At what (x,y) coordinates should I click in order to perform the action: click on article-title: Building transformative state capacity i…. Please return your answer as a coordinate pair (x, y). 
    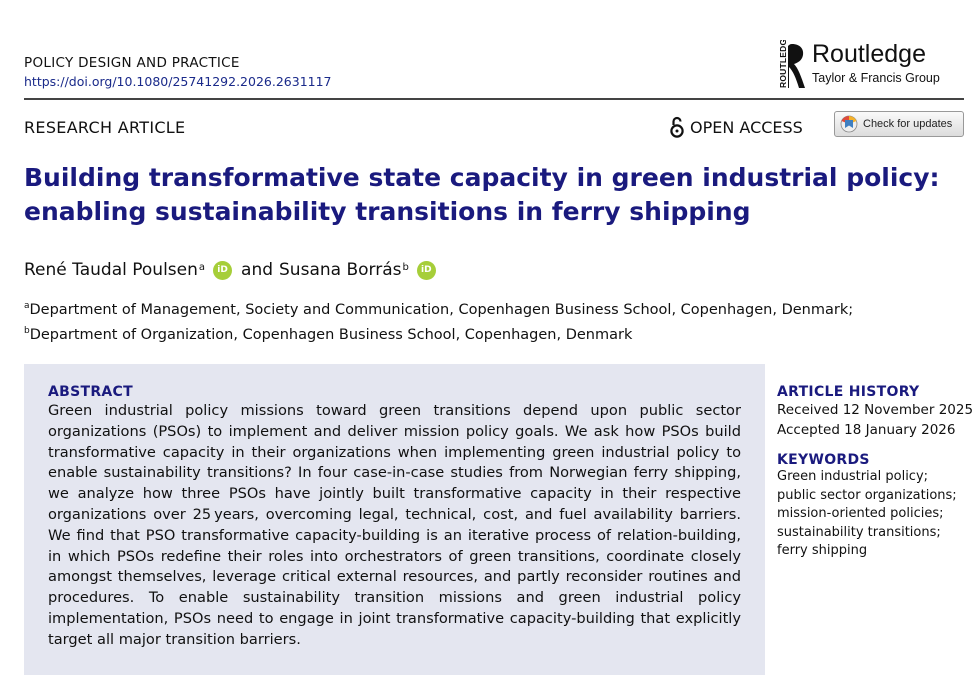
    Looking at the image, I should click on (482, 194).